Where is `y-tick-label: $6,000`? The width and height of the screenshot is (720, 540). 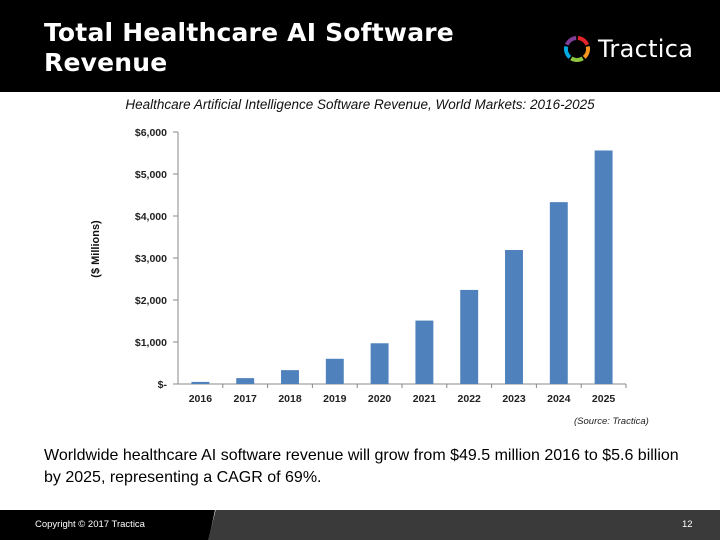
y-tick-label: $6,000 is located at coordinates (151, 133).